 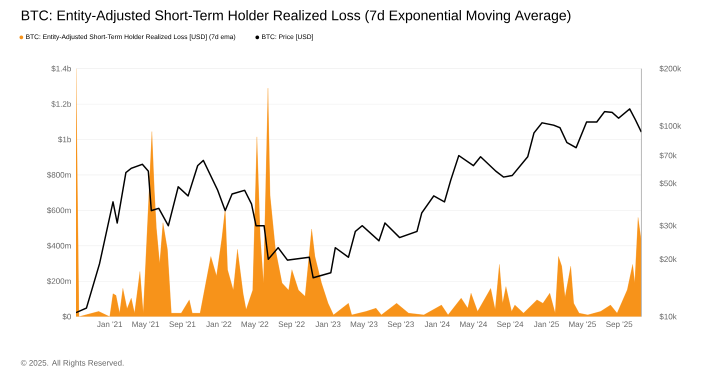 What do you see at coordinates (668, 225) in the screenshot?
I see `y2-tick-label: $30k` at bounding box center [668, 225].